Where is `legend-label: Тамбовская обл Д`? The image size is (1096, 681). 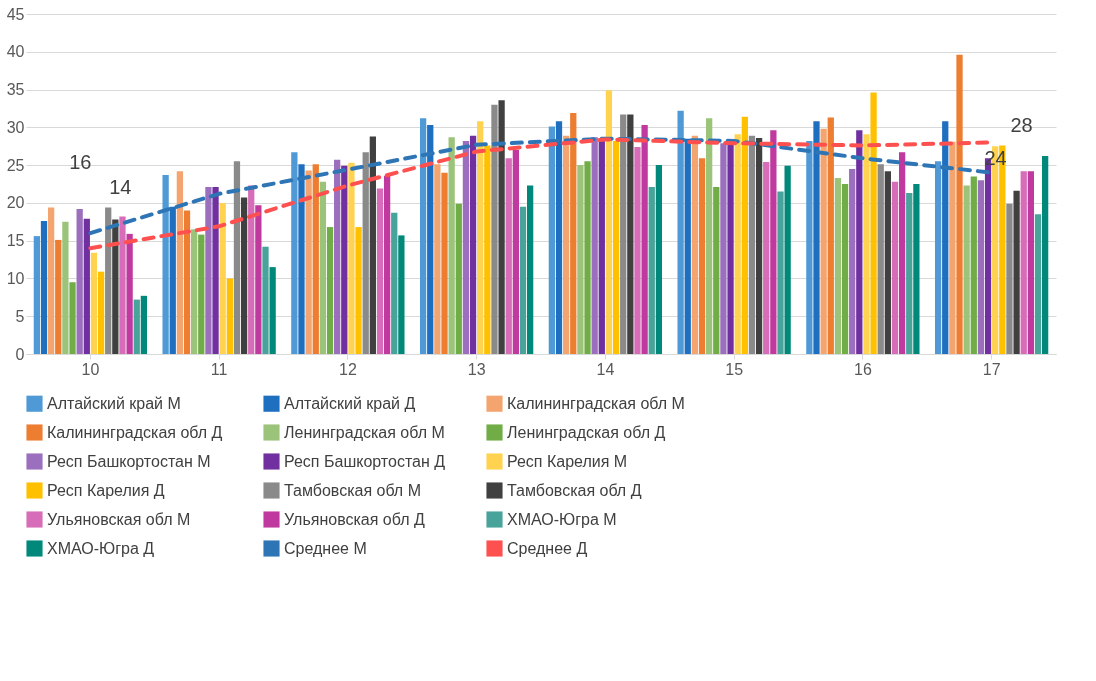
legend-label: Тамбовская обл Д is located at coordinates (574, 490).